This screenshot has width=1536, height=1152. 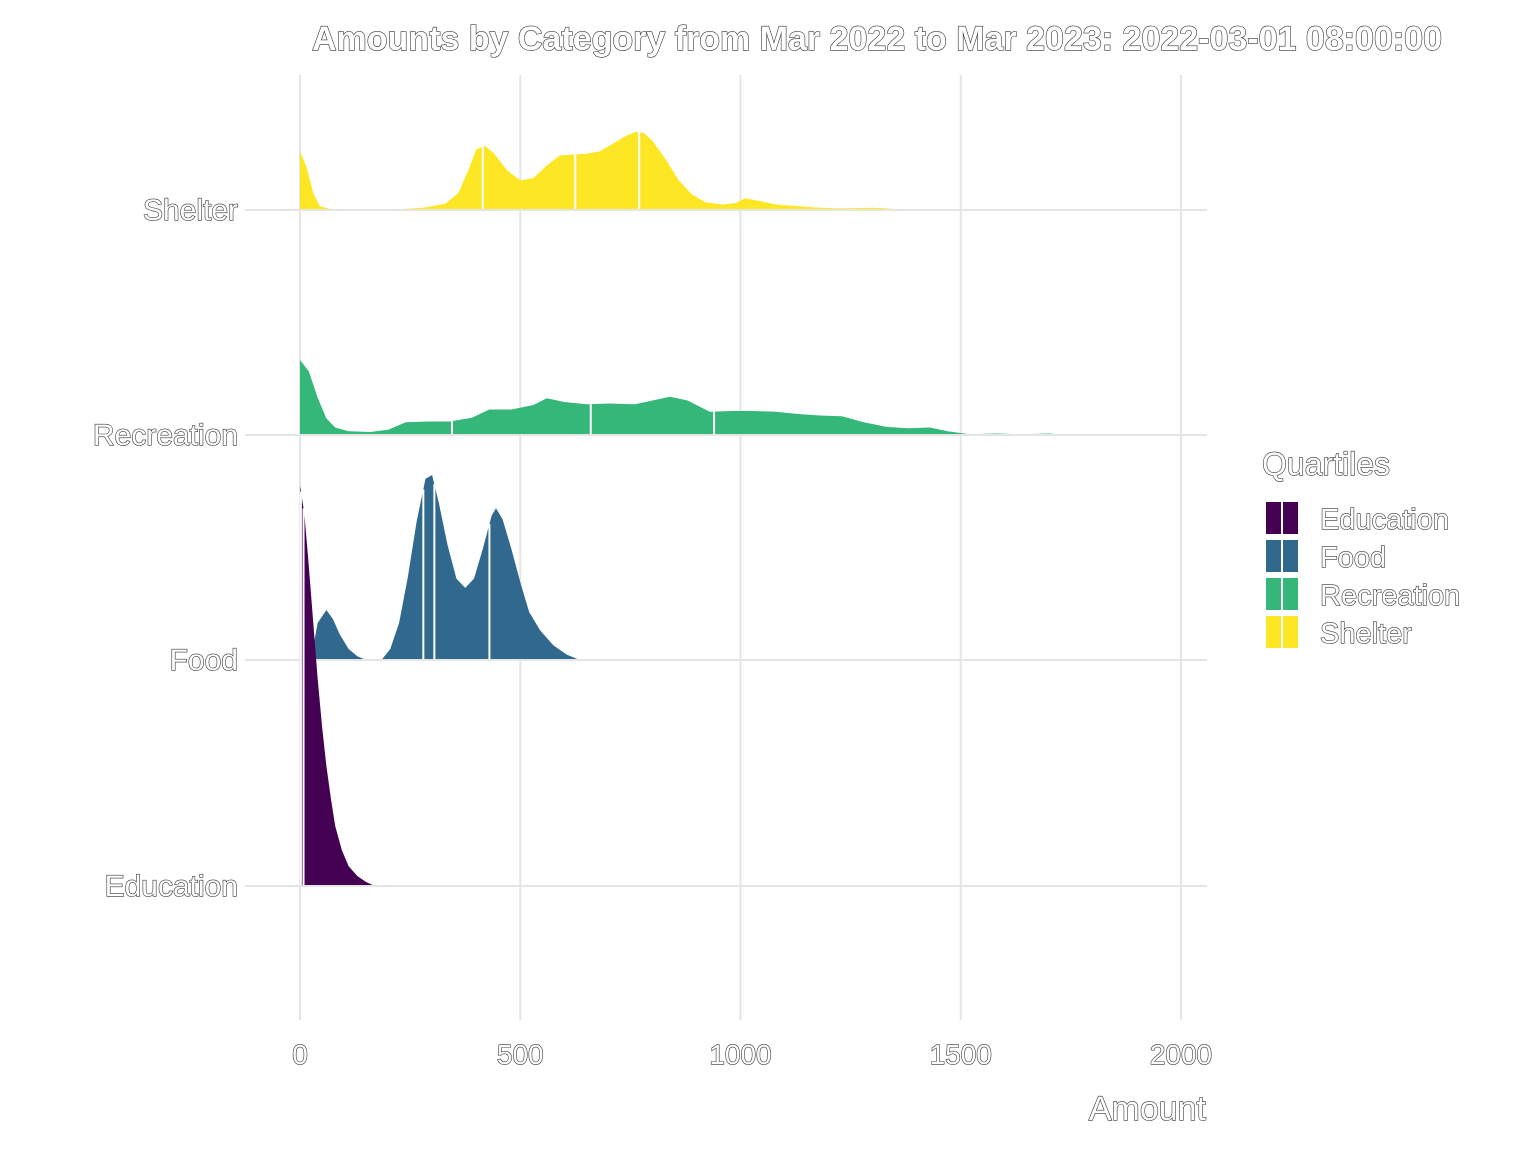 I want to click on legend-label-recreation: Recreation, so click(x=1390, y=596).